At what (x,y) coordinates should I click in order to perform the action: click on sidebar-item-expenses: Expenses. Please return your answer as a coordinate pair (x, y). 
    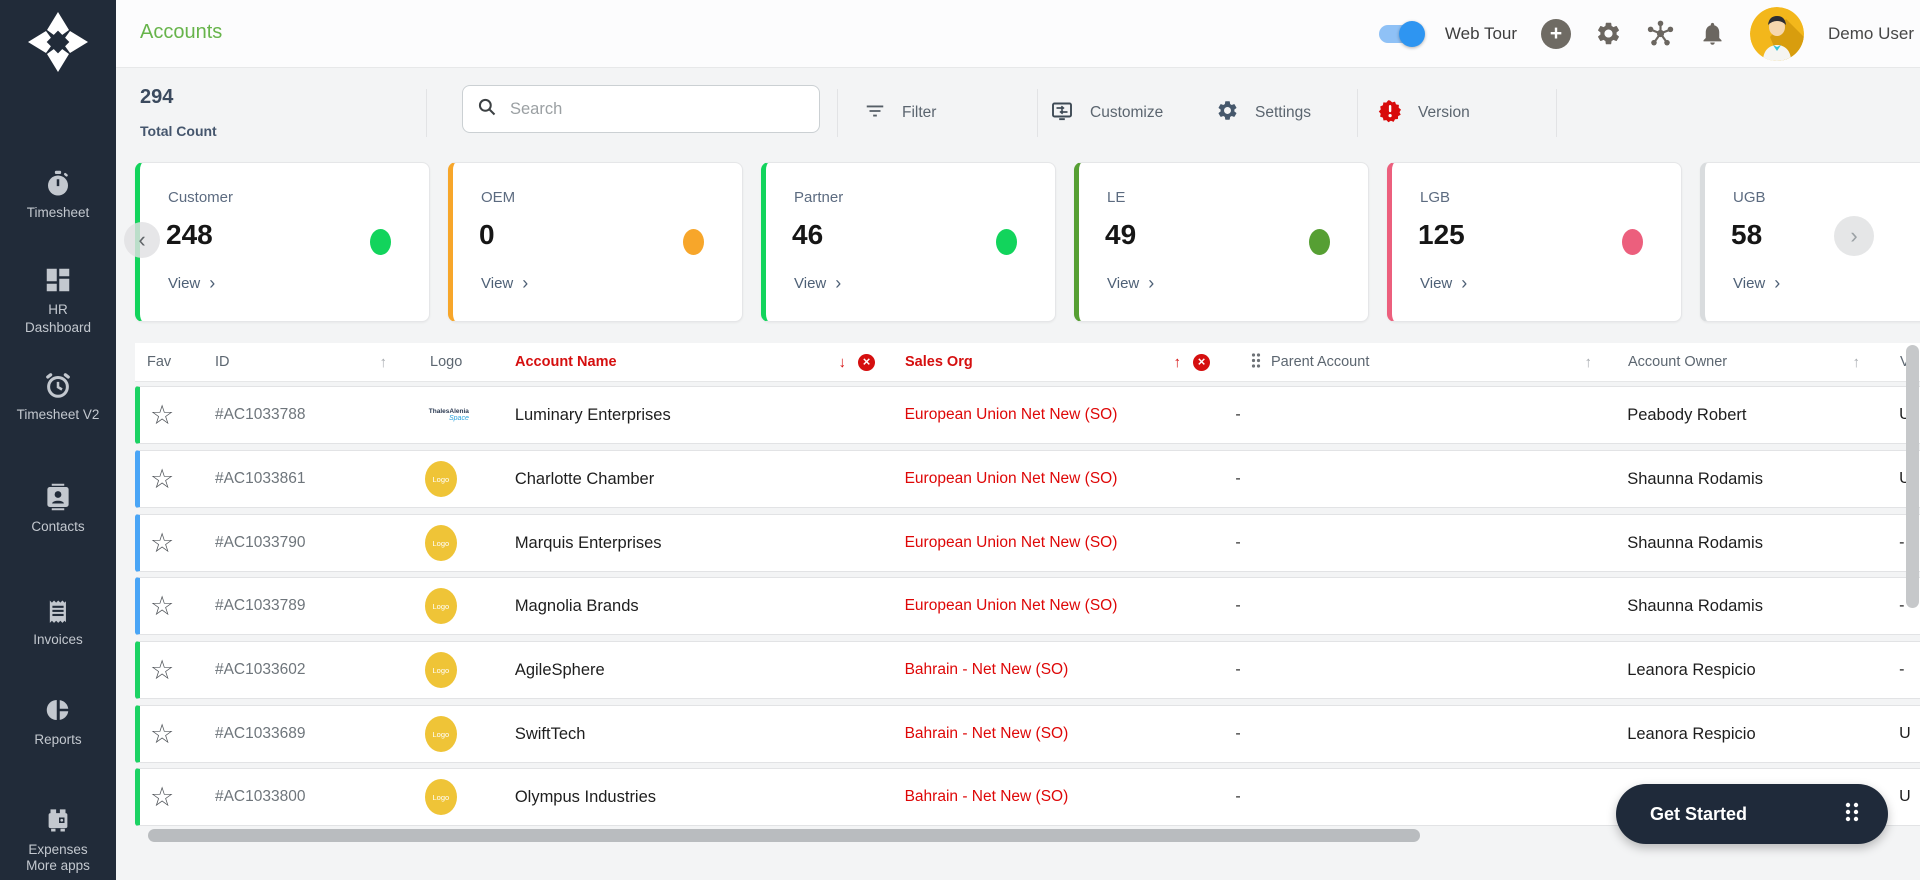
    Looking at the image, I should click on (58, 832).